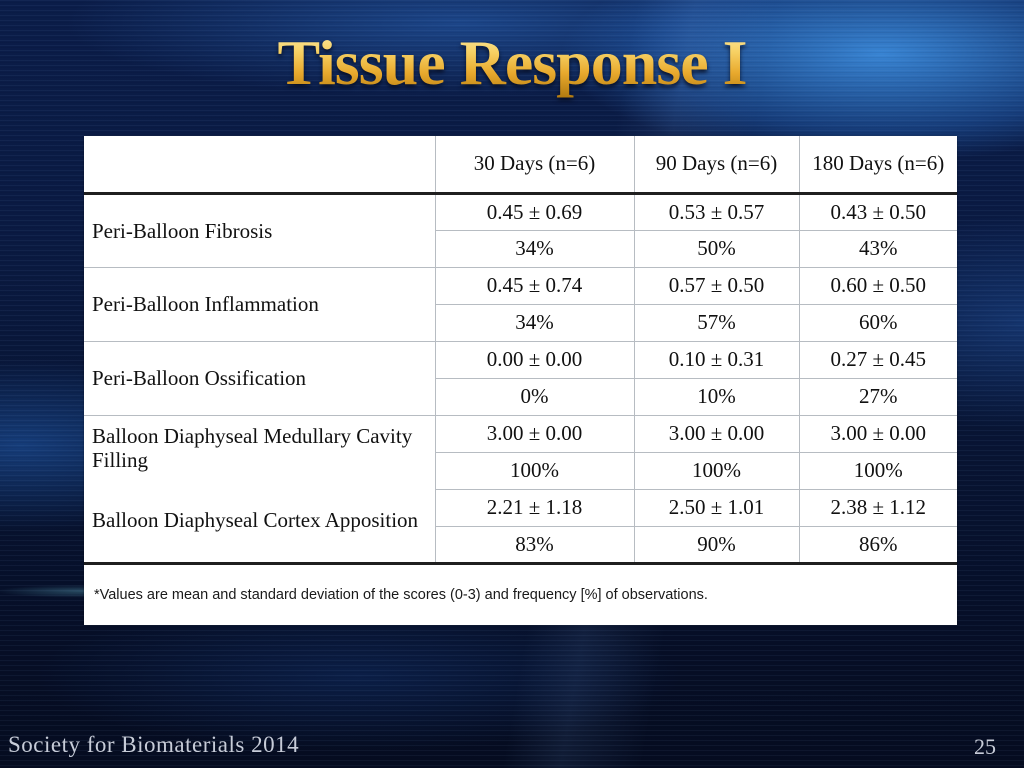 The width and height of the screenshot is (1024, 768). What do you see at coordinates (717, 359) in the screenshot?
I see `mean-sd-cell: 0.10 ± 0.31` at bounding box center [717, 359].